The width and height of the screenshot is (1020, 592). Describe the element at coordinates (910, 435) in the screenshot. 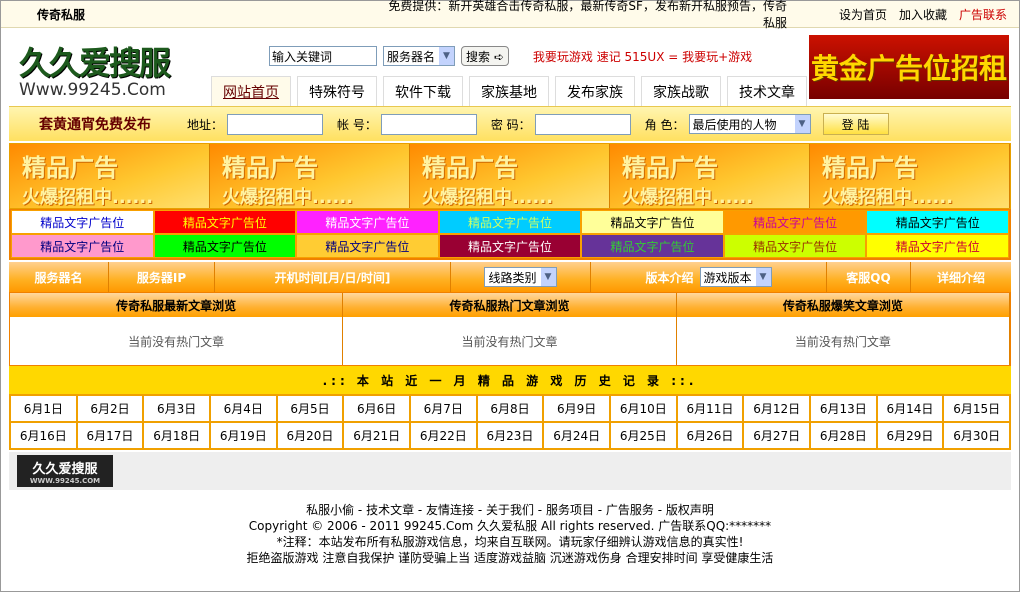

I see `history-day: 6月29日` at that location.